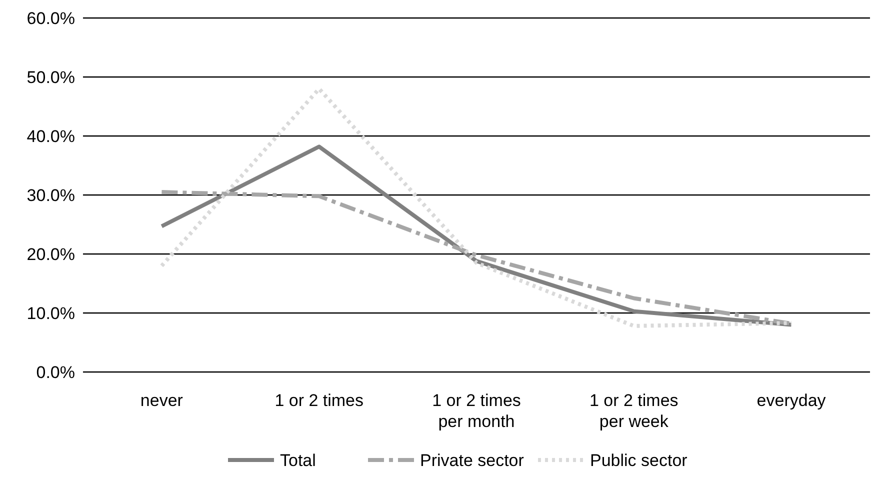  Describe the element at coordinates (55, 372) in the screenshot. I see `y-tick-label: 0.0%` at that location.